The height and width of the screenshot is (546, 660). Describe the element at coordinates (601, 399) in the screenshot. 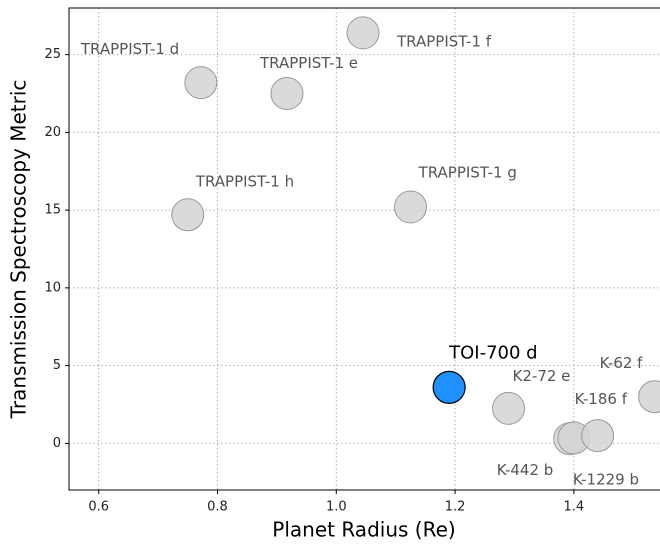

I see `point-label: K-186 f` at that location.